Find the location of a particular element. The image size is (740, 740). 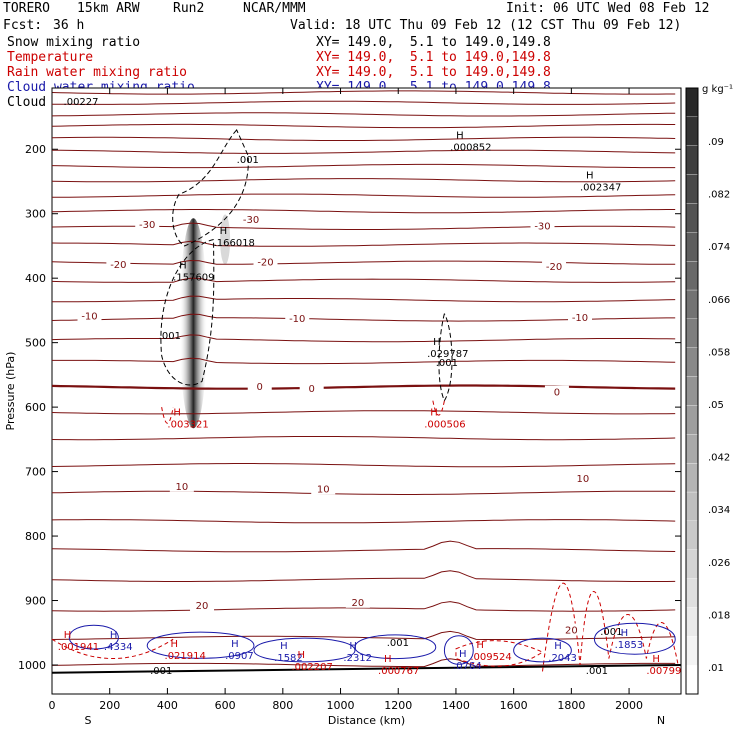

snow-contour is located at coordinates (187, 312).